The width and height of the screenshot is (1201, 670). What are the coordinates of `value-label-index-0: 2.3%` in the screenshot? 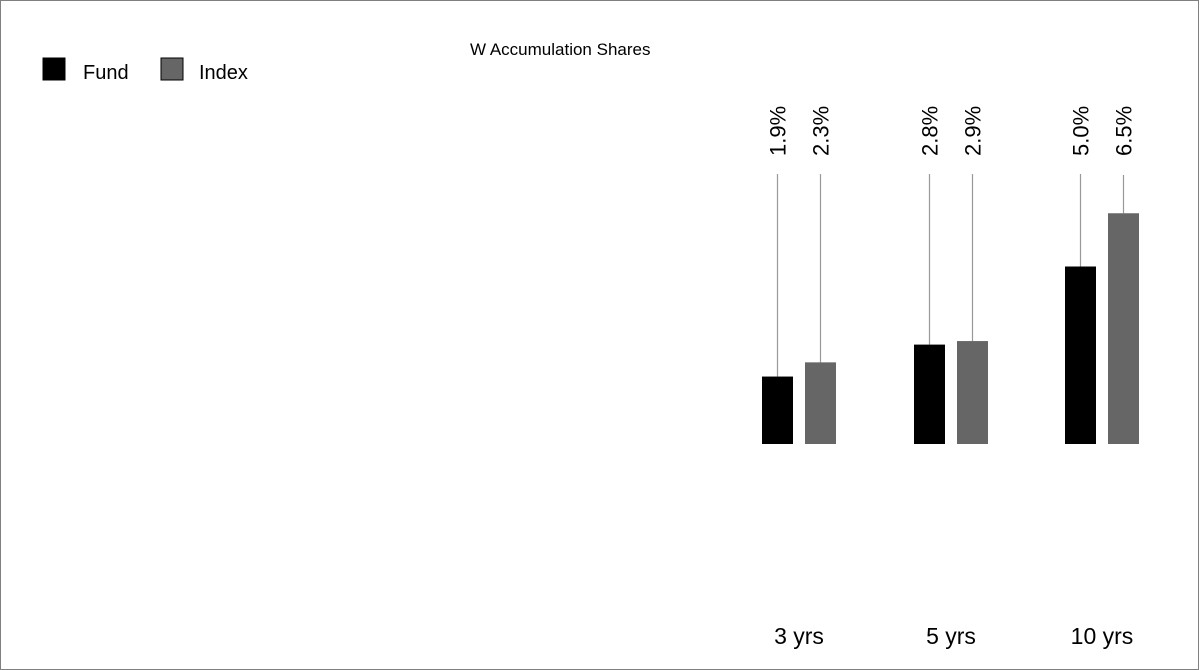 It's located at (821, 131).